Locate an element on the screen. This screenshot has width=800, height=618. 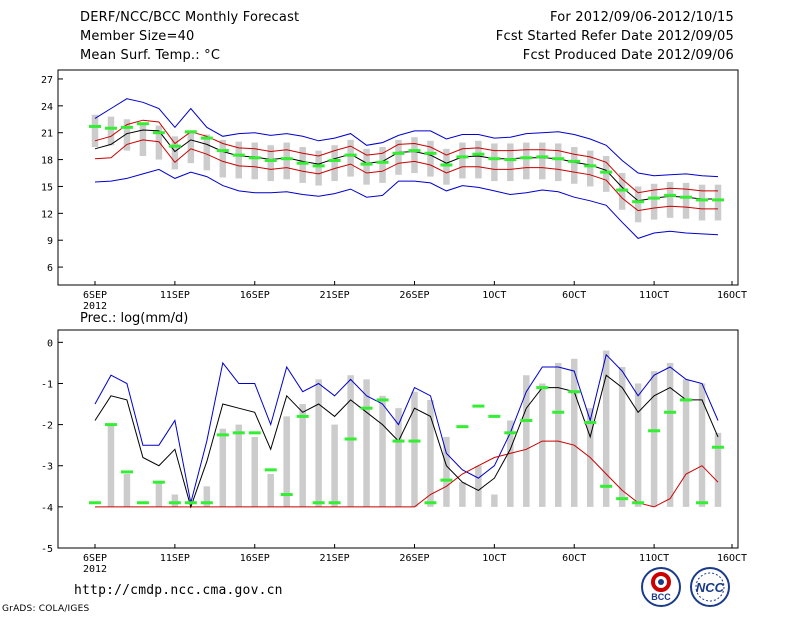
temperature-ytick-label: 21 is located at coordinates (47, 134).